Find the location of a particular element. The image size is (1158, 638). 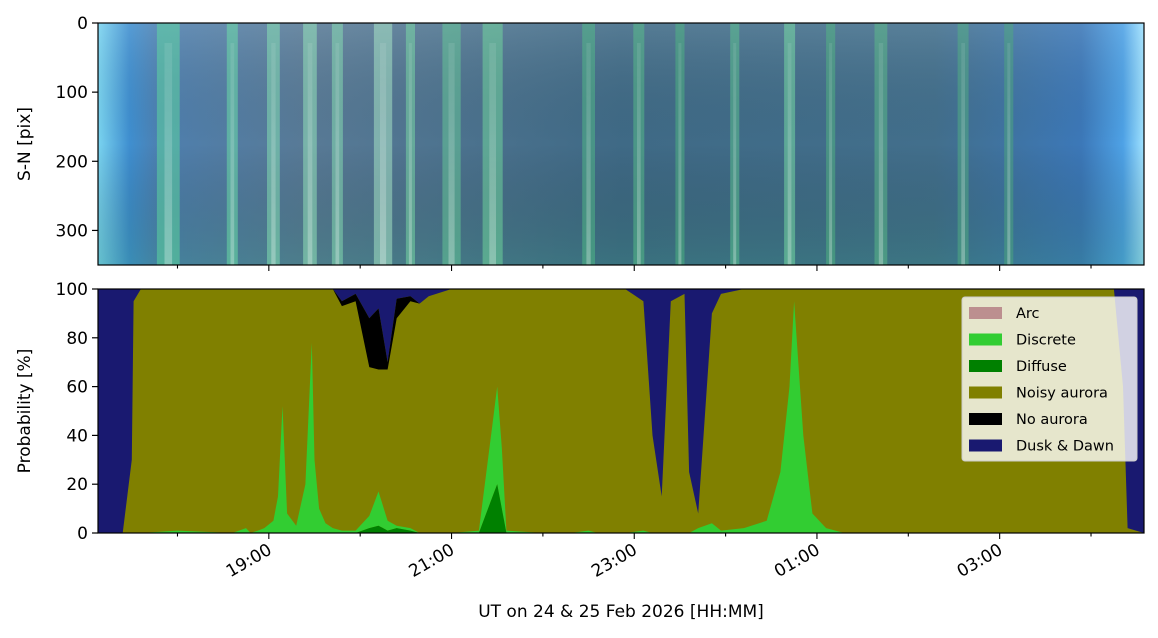

probability-y-tick-label: 0 is located at coordinates (82, 534).